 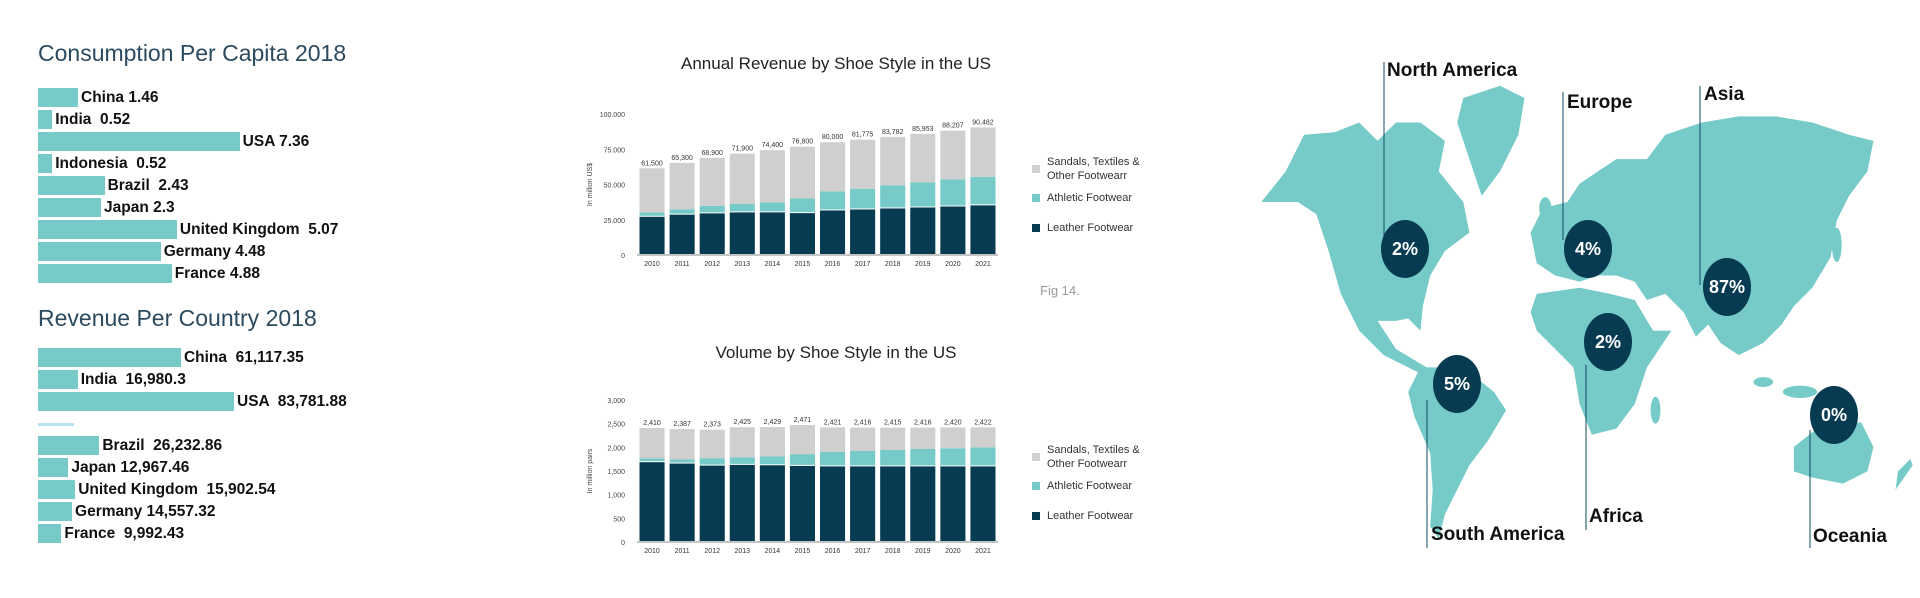 I want to click on bar-total-label: 2,425, so click(x=743, y=422).